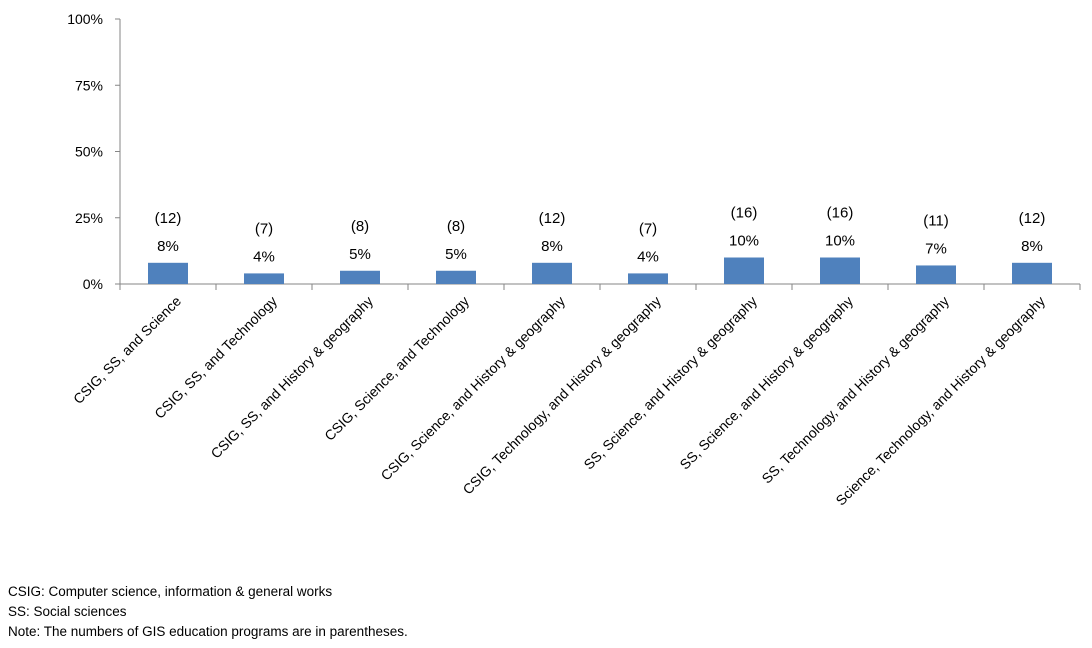 This screenshot has height=648, width=1092. Describe the element at coordinates (936, 248) in the screenshot. I see `value-label: 7%` at that location.